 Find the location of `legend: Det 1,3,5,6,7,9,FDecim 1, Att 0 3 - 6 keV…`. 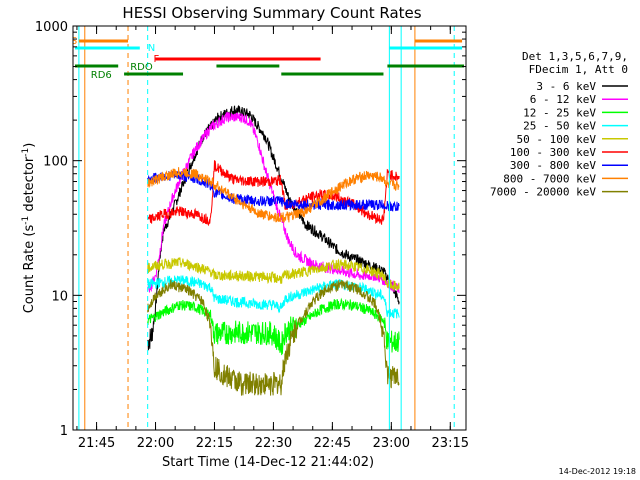

legend: Det 1,3,5,6,7,9,FDecim 1, Att 0 3 - 6 keV… is located at coordinates (559, 124).